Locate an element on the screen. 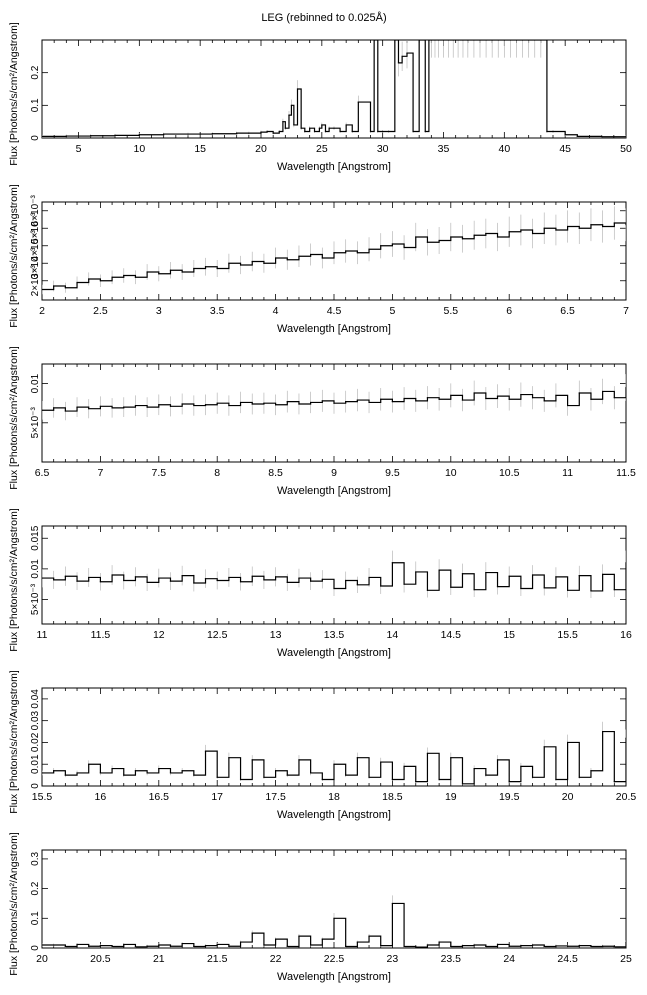  x-tick-label: 23.5 is located at coordinates (451, 959).